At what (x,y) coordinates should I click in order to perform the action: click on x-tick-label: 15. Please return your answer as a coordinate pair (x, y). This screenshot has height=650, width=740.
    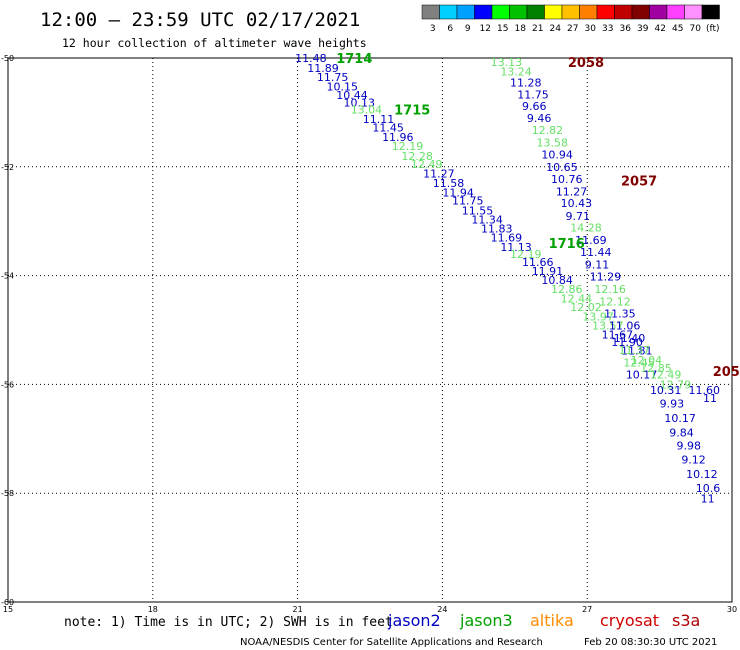
    Looking at the image, I should click on (8, 609).